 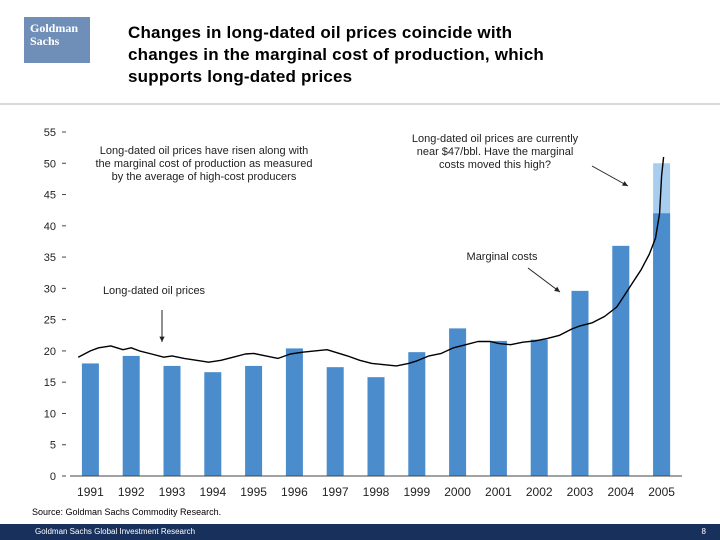 I want to click on annotation-text: Long-dated oil prices, so click(x=154, y=291).